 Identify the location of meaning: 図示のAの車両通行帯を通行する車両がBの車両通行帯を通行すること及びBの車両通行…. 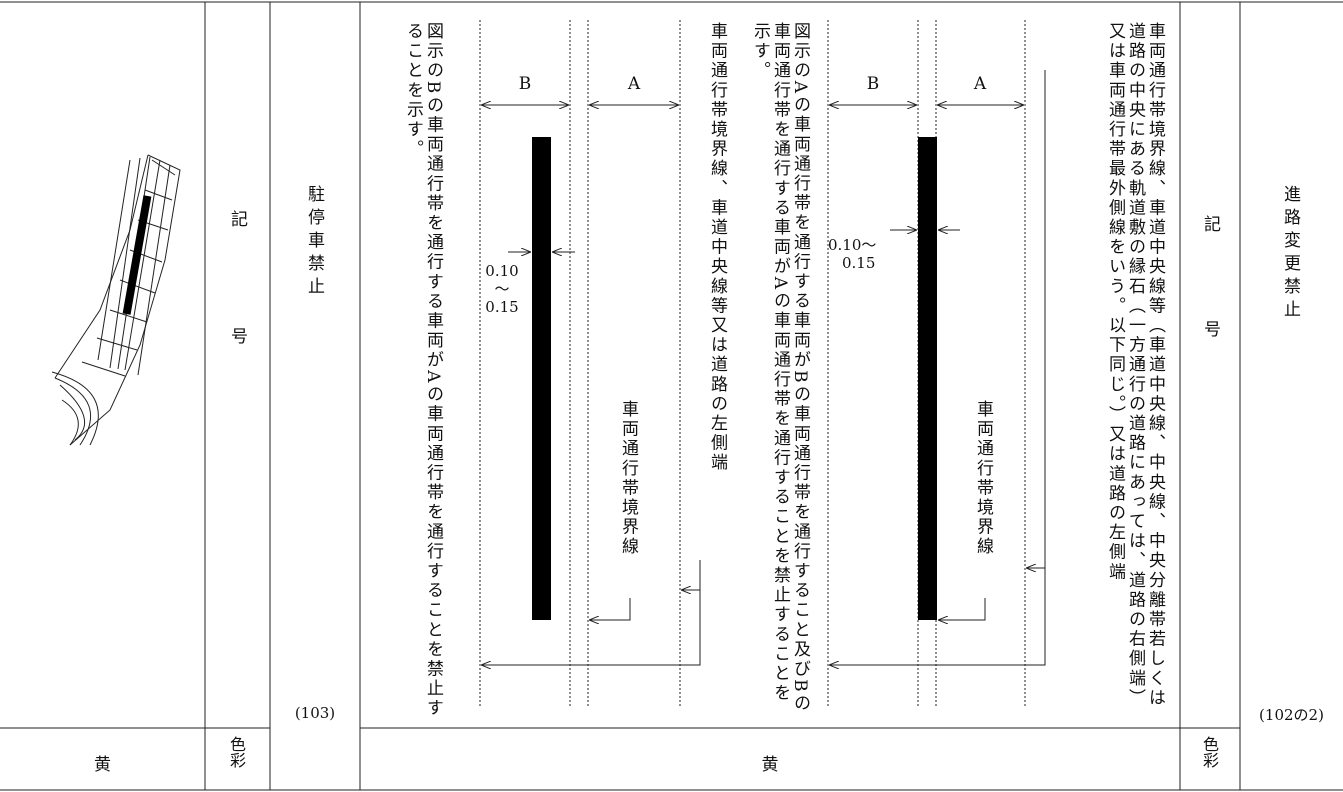
(780, 368).